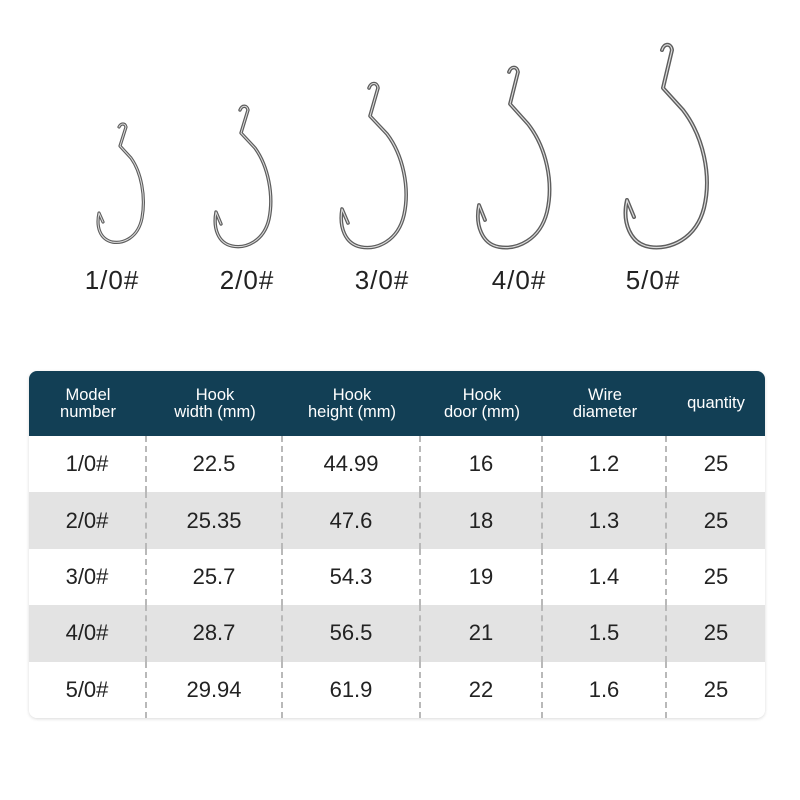 The image size is (800, 800). Describe the element at coordinates (120, 183) in the screenshot. I see `hook-1-0-image` at that location.